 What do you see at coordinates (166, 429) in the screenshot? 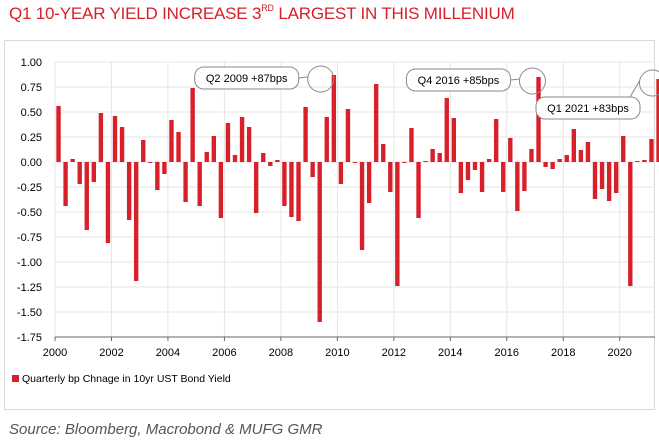
I see `source-note: Source: Bloomberg, Macrobond & MUFG GMR` at bounding box center [166, 429].